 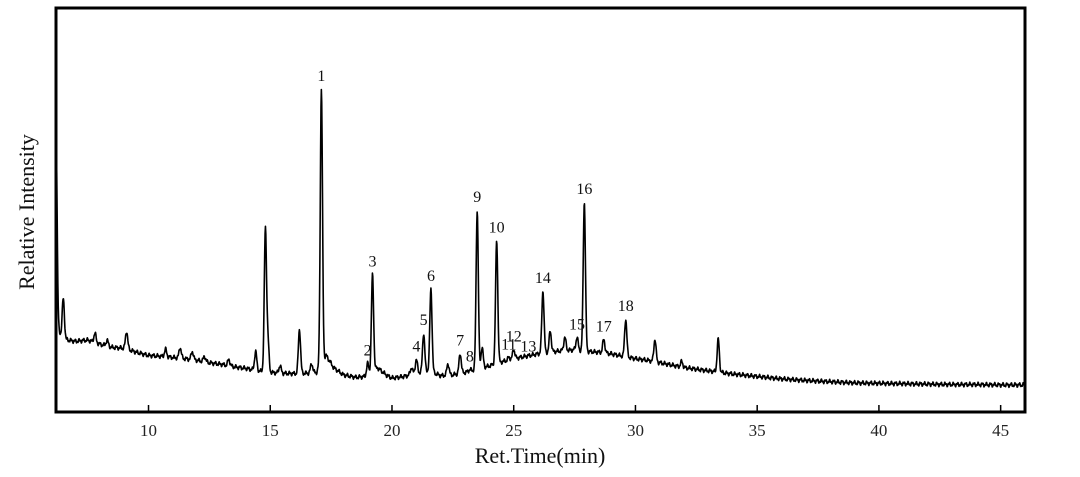 What do you see at coordinates (626, 306) in the screenshot?
I see `peak-label-18: 18` at bounding box center [626, 306].